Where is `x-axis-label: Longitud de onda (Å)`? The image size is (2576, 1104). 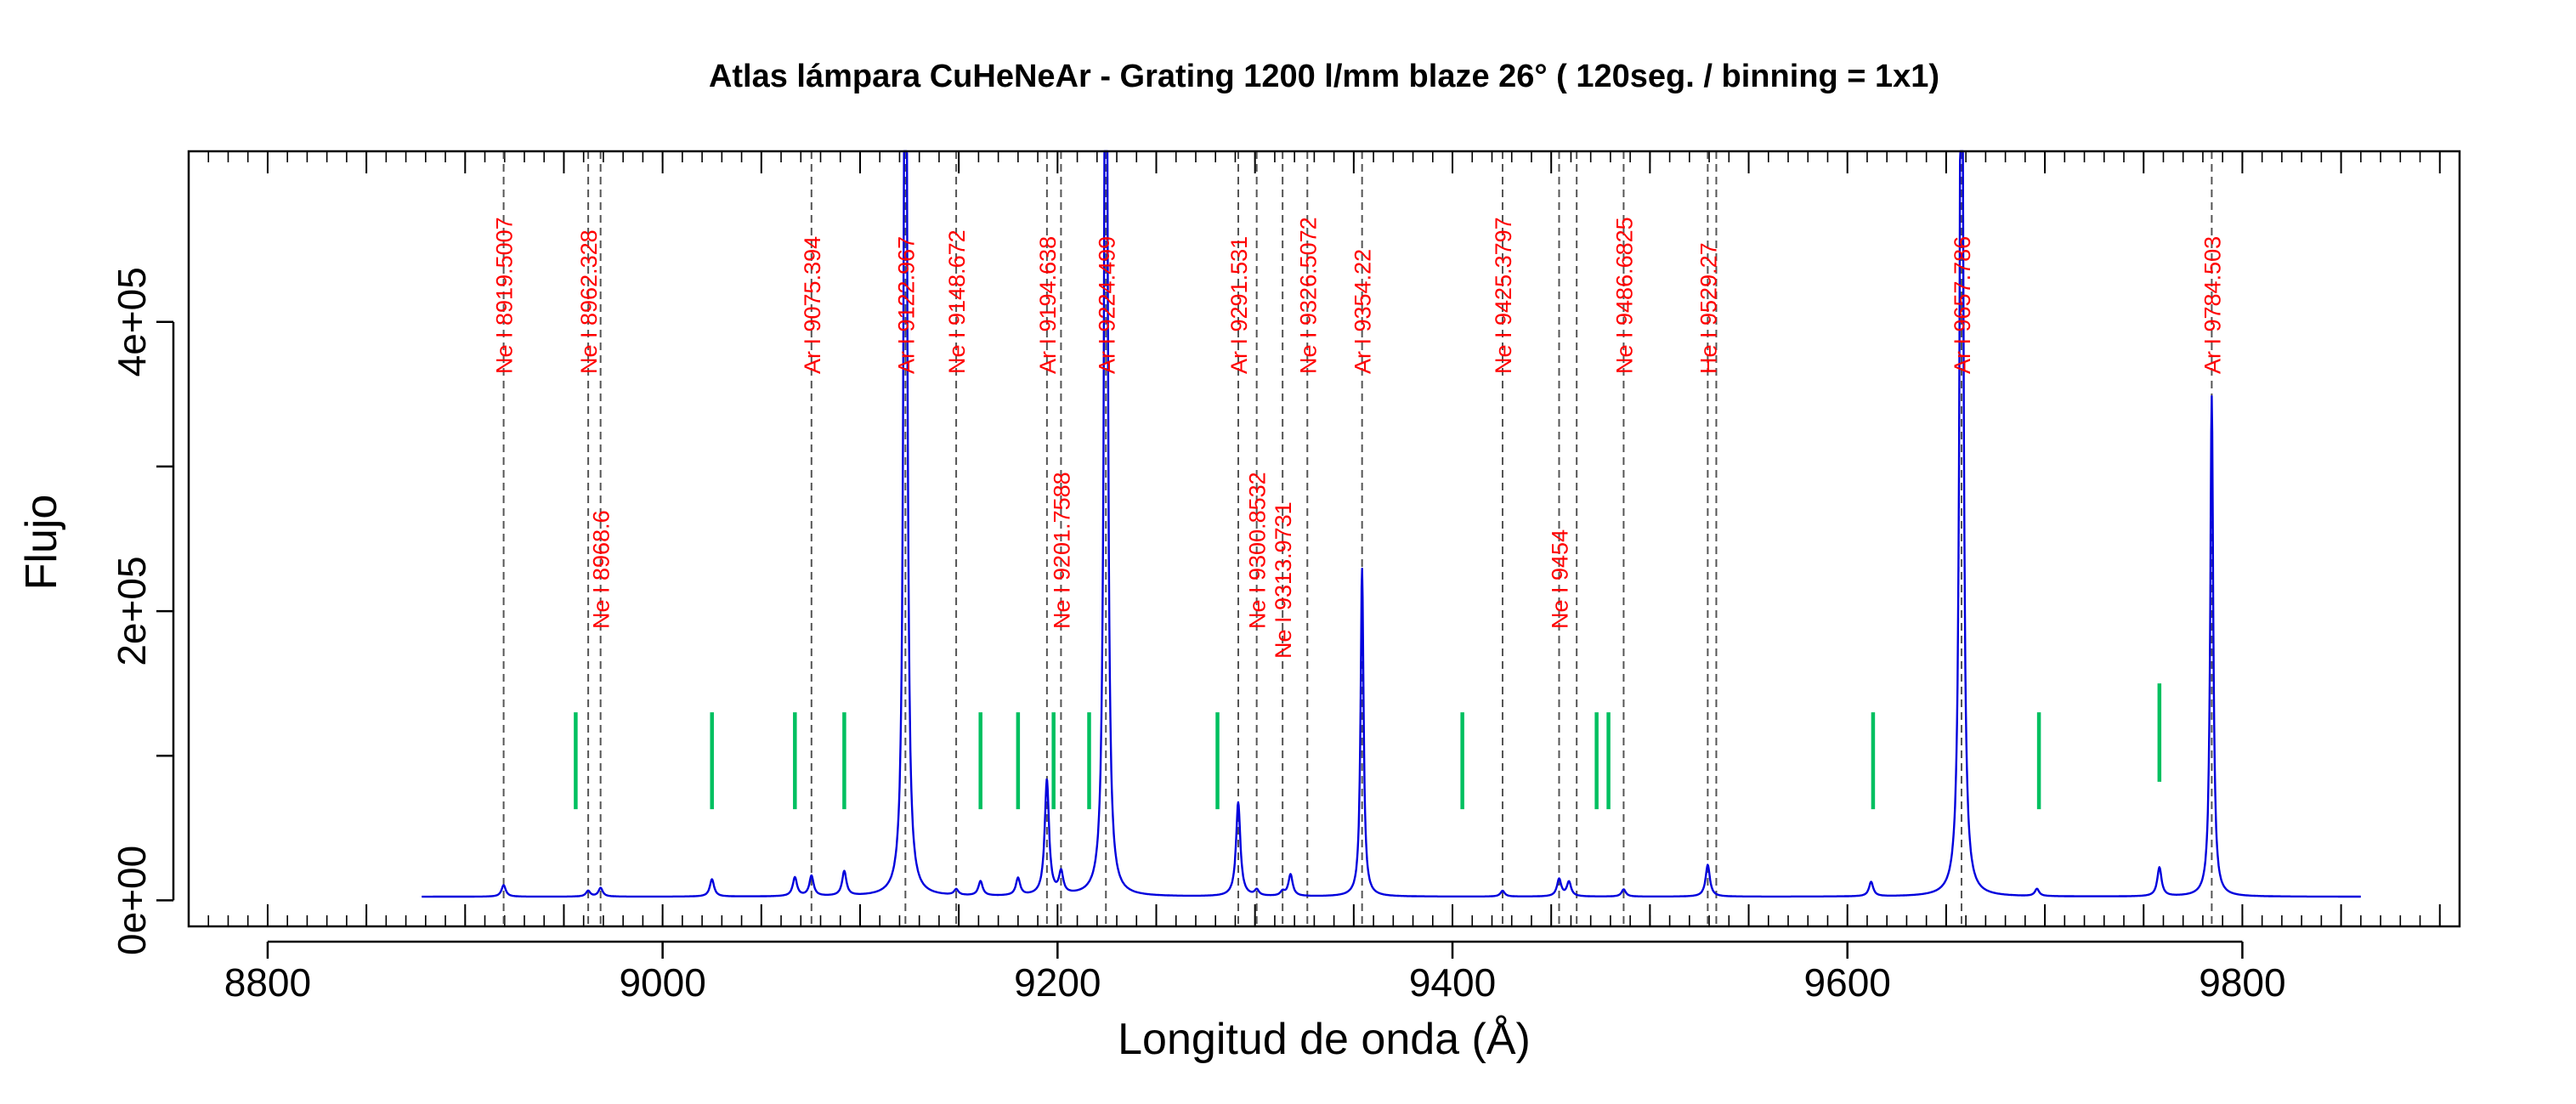
x-axis-label: Longitud de onda (Å) is located at coordinates (1324, 1039).